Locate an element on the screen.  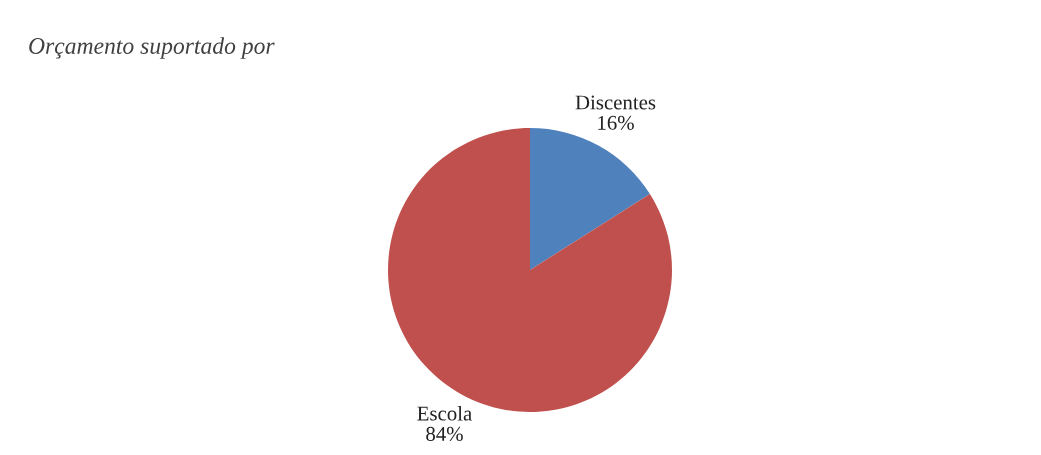
data-label: 16% is located at coordinates (616, 122).